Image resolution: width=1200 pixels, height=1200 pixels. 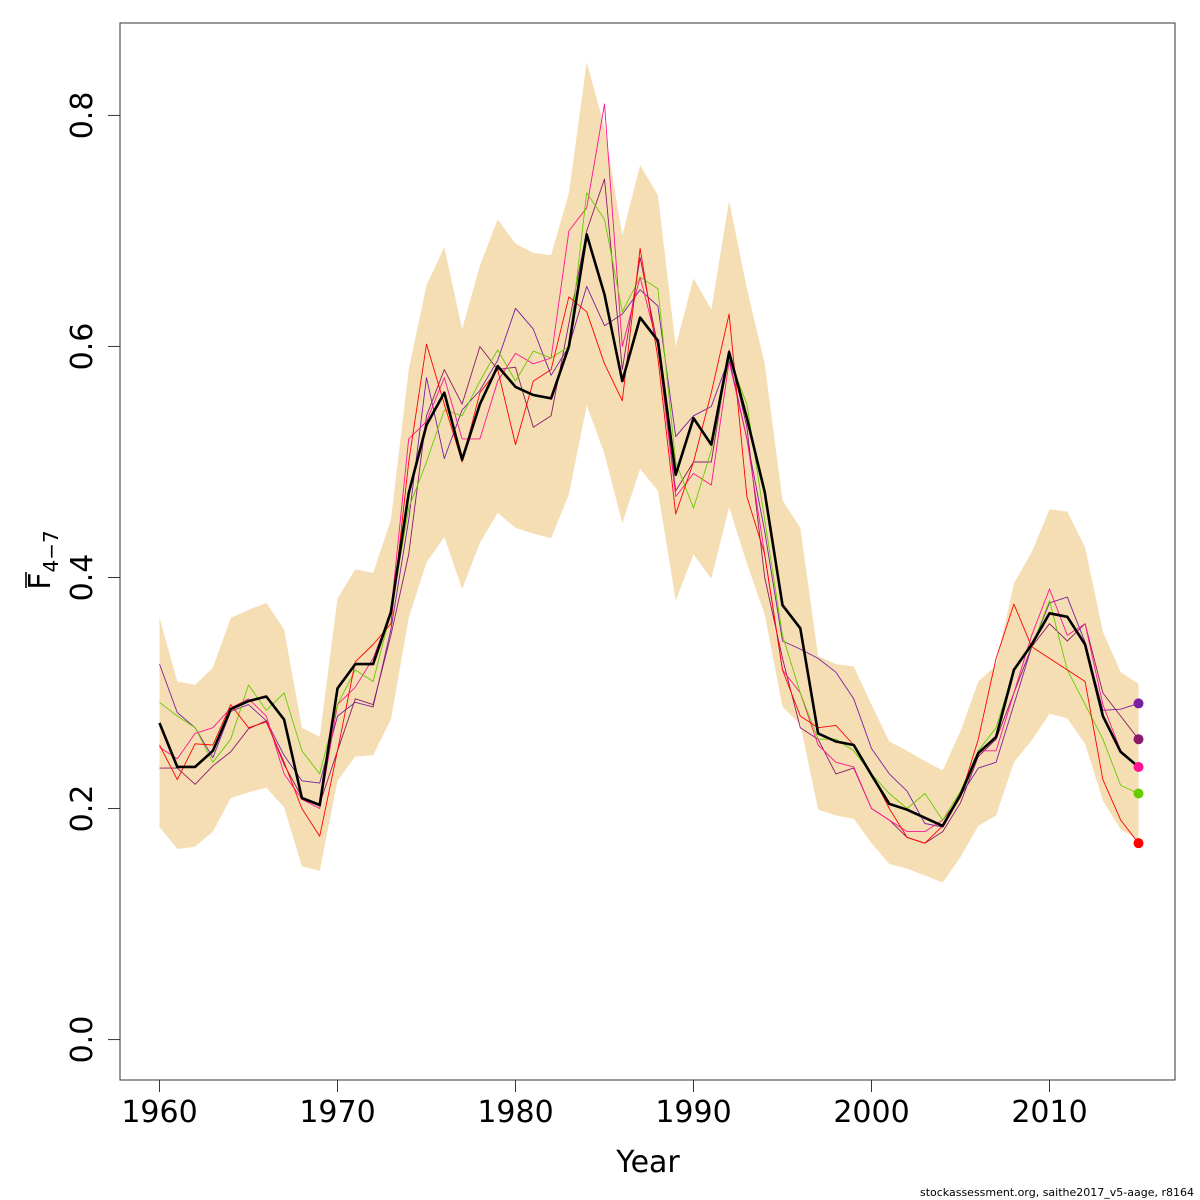 What do you see at coordinates (159, 1112) in the screenshot?
I see `x-tick-label: 1960` at bounding box center [159, 1112].